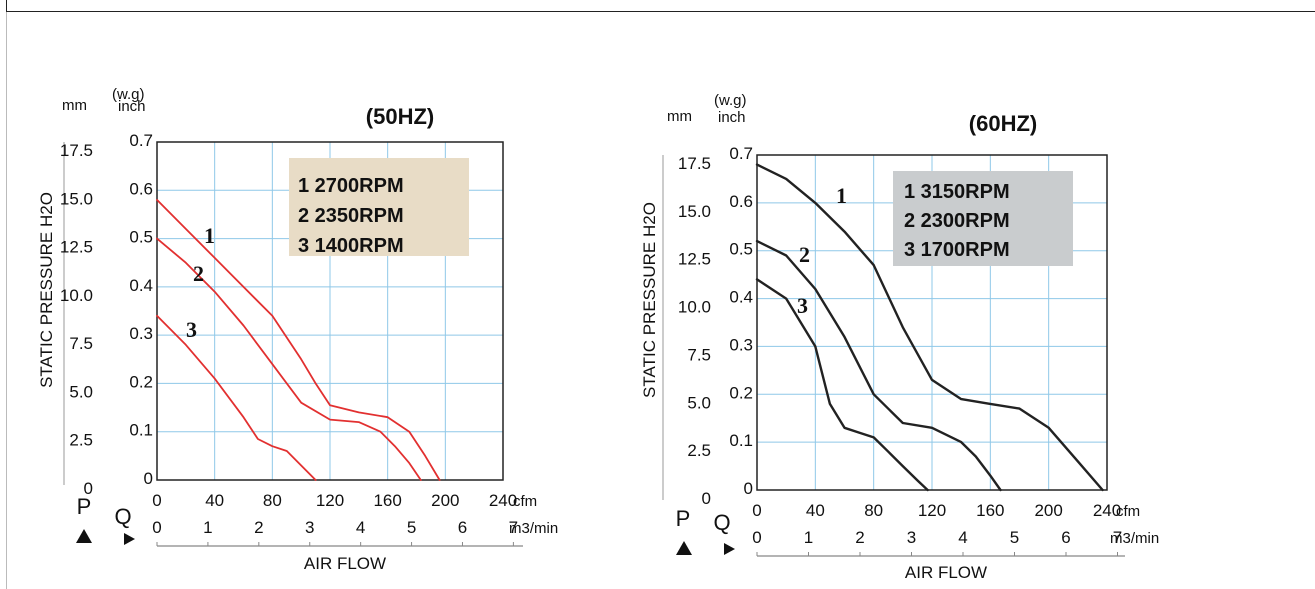 The width and height of the screenshot is (1315, 589). What do you see at coordinates (214, 500) in the screenshot?
I see `x-tick-cfm: 40` at bounding box center [214, 500].